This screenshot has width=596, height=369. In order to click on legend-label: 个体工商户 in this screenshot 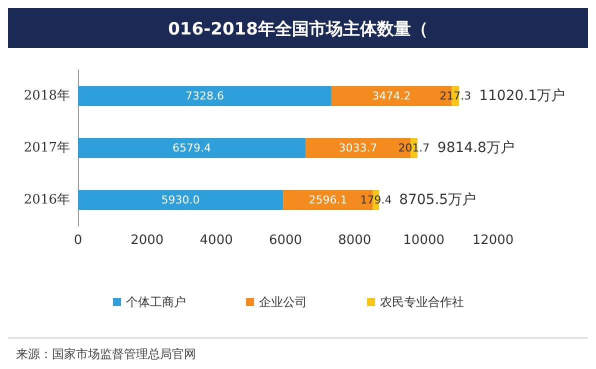, I will do `click(156, 302)`.